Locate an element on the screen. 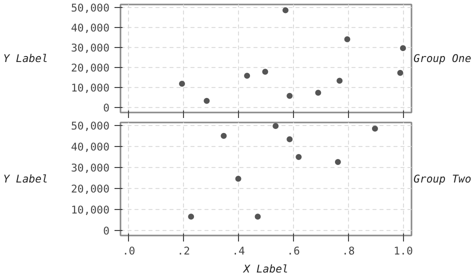  x-tick-label: 1.0 is located at coordinates (403, 251).